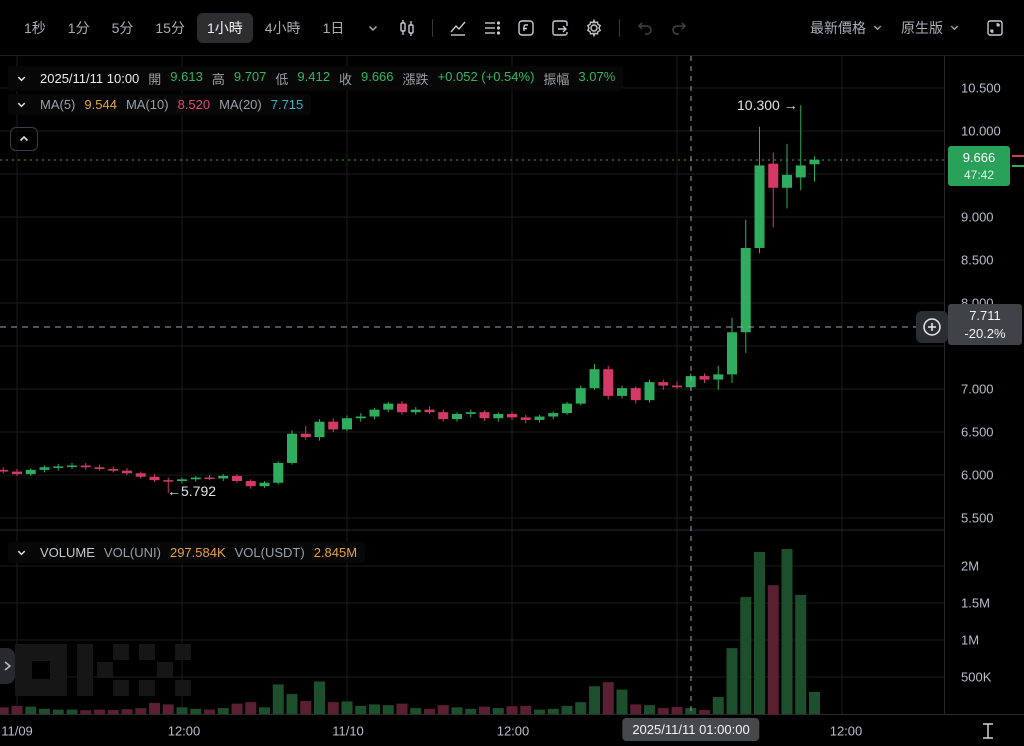  I want to click on indicator-list-icon, so click(492, 28).